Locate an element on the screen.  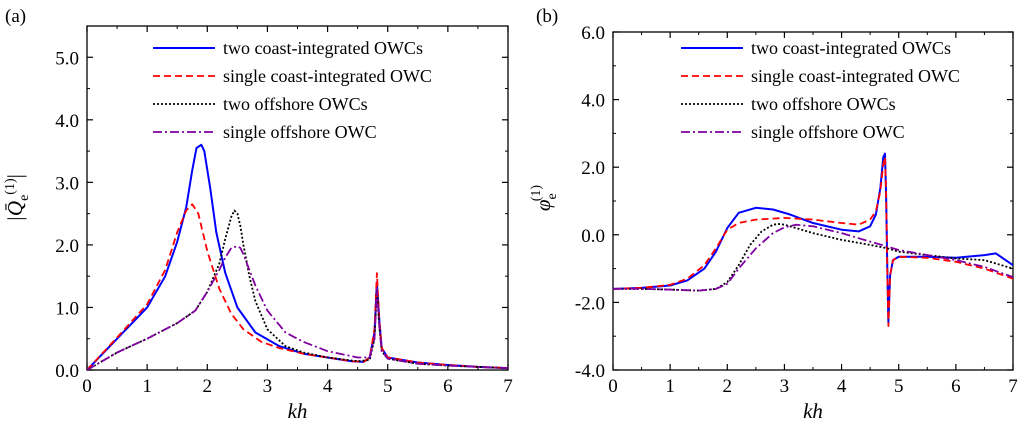
y-tick-label: -4.0 is located at coordinates (590, 371).